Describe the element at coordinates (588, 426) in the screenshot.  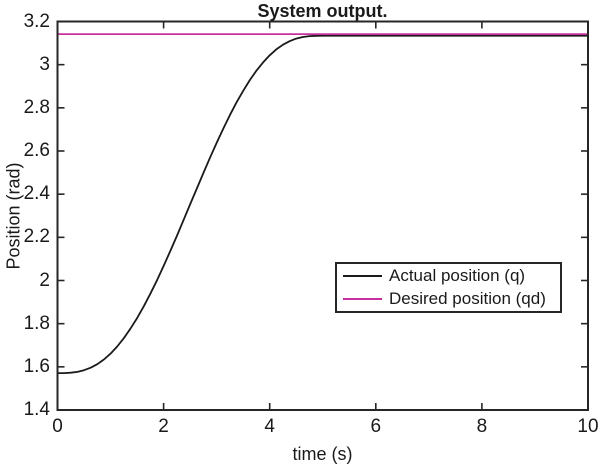
I see `x-tick-label: 10` at that location.